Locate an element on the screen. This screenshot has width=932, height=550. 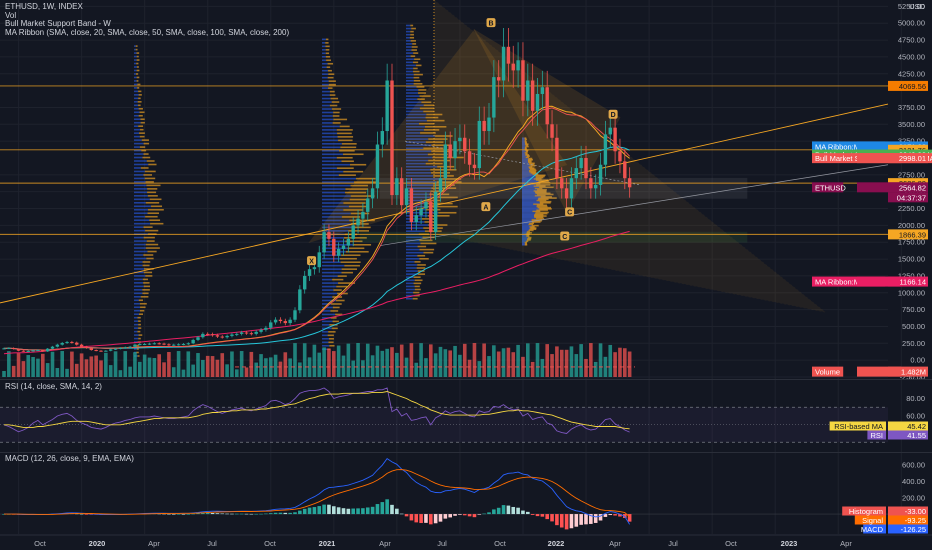
pane-separator-macd is located at coordinates (466, 452).